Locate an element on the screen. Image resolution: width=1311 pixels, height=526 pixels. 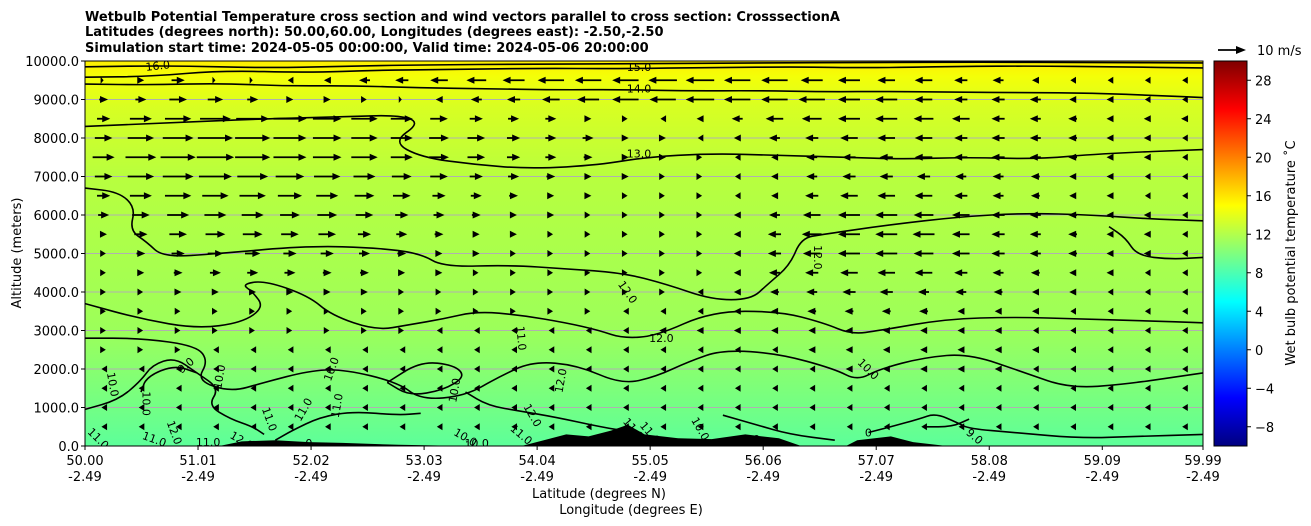
contour-label-24: 11.0 is located at coordinates (208, 442).